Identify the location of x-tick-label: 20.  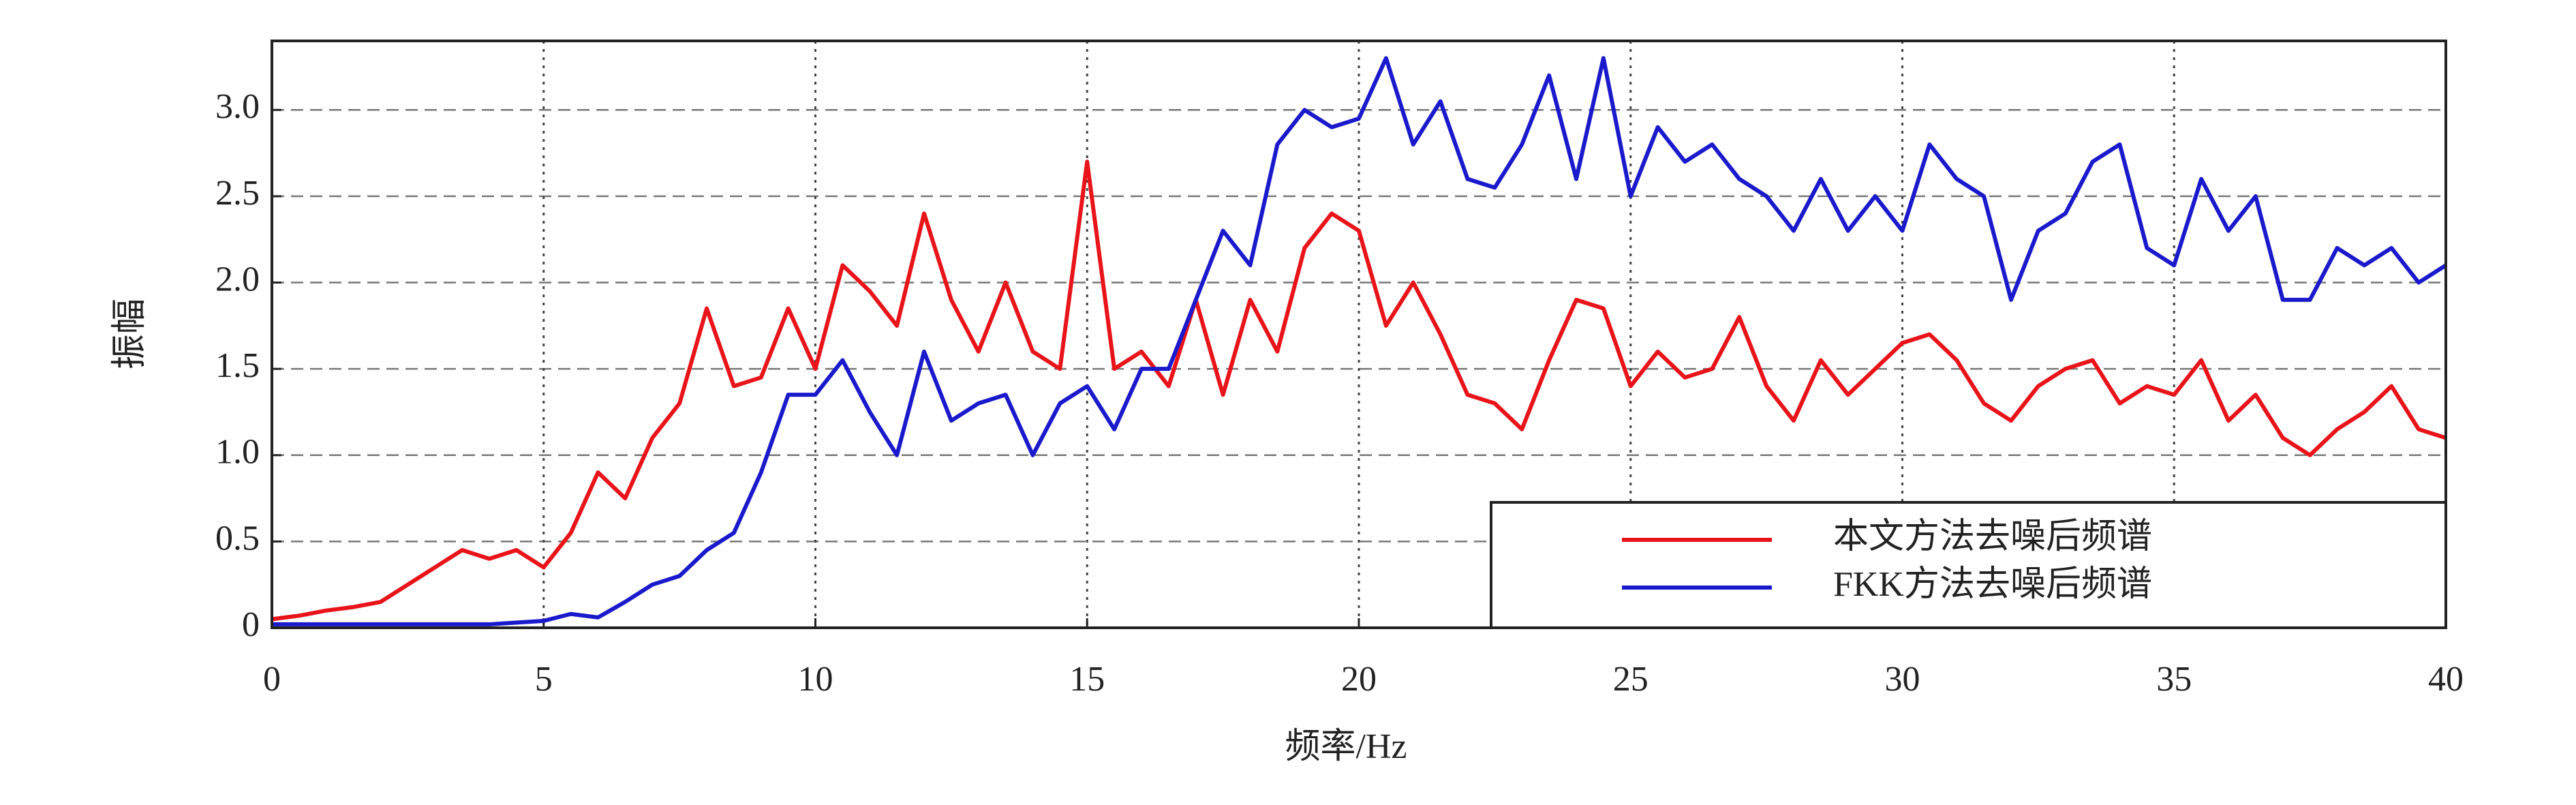
(1359, 679).